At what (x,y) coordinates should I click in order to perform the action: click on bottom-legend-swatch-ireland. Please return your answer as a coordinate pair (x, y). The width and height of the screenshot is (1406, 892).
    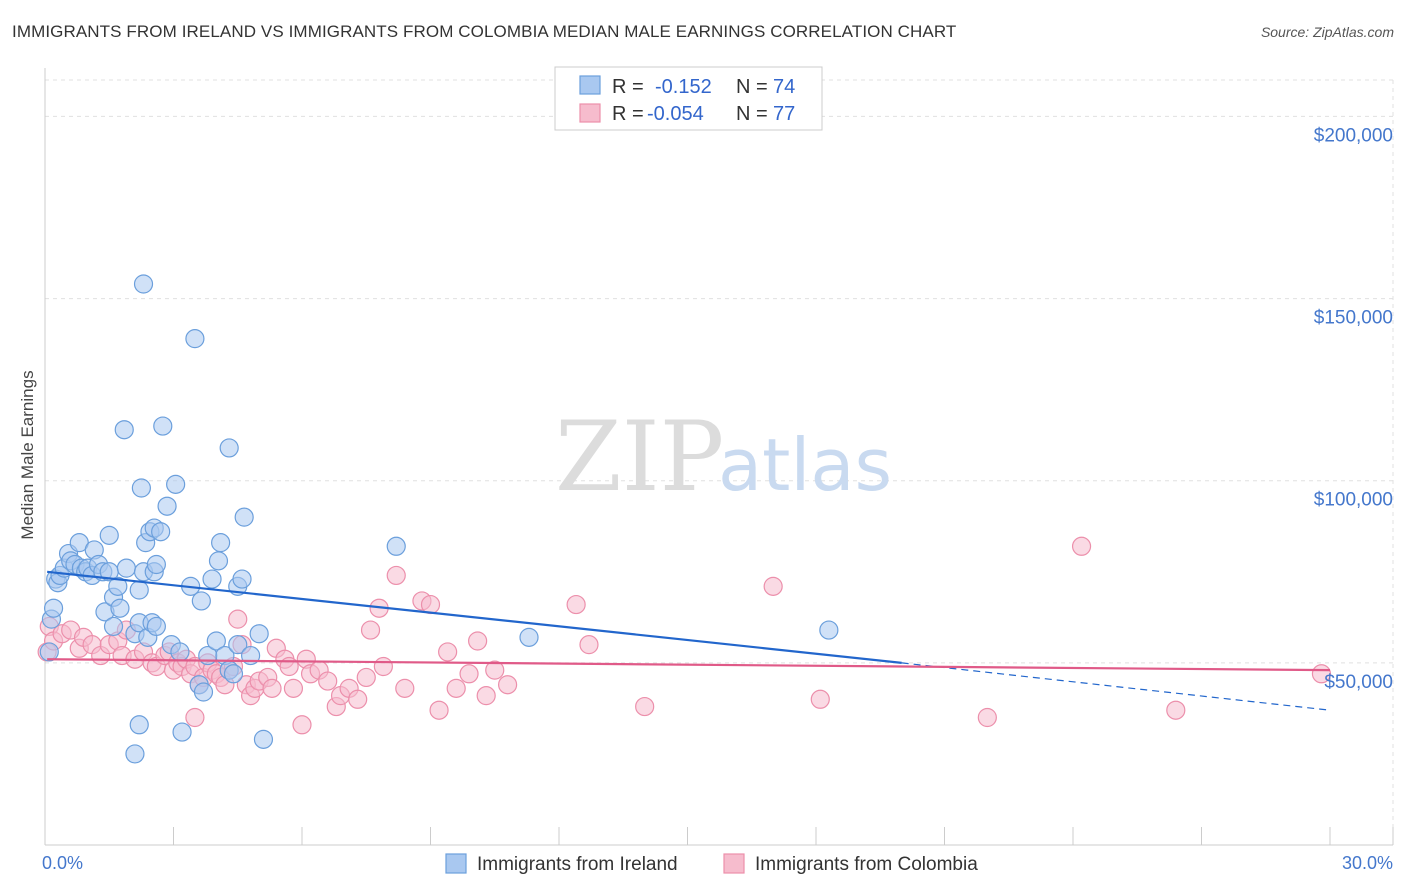
    Looking at the image, I should click on (456, 863).